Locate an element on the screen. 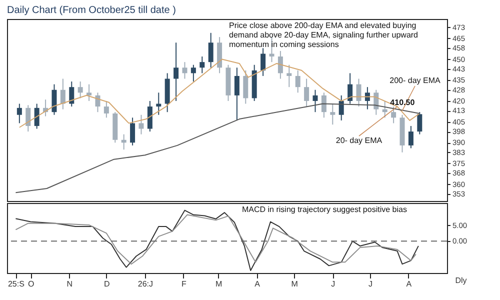 This screenshot has height=300, width=500. chart-title: Daily Chart (From October25 till date ) is located at coordinates (91, 10).